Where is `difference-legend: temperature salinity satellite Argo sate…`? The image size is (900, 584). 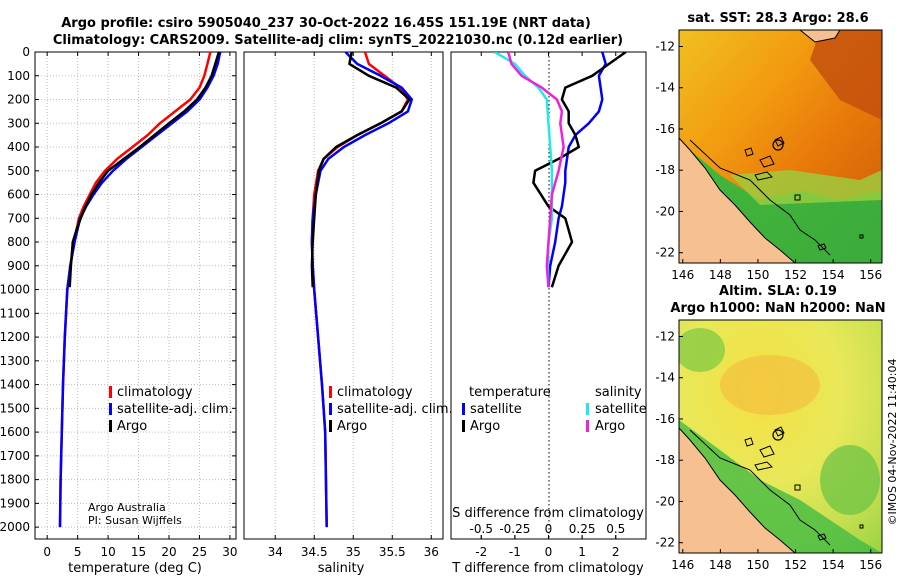
difference-legend: temperature salinity satellite Argo sate… is located at coordinates (554, 409).